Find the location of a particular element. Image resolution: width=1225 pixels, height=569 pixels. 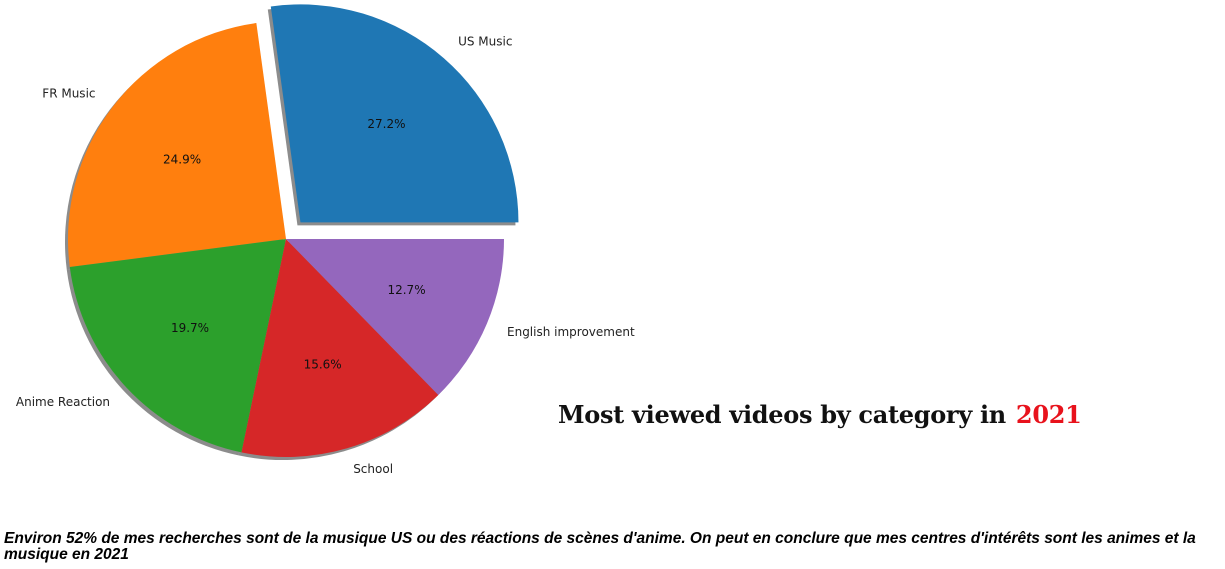

pie-slice-us-music is located at coordinates (394, 113).